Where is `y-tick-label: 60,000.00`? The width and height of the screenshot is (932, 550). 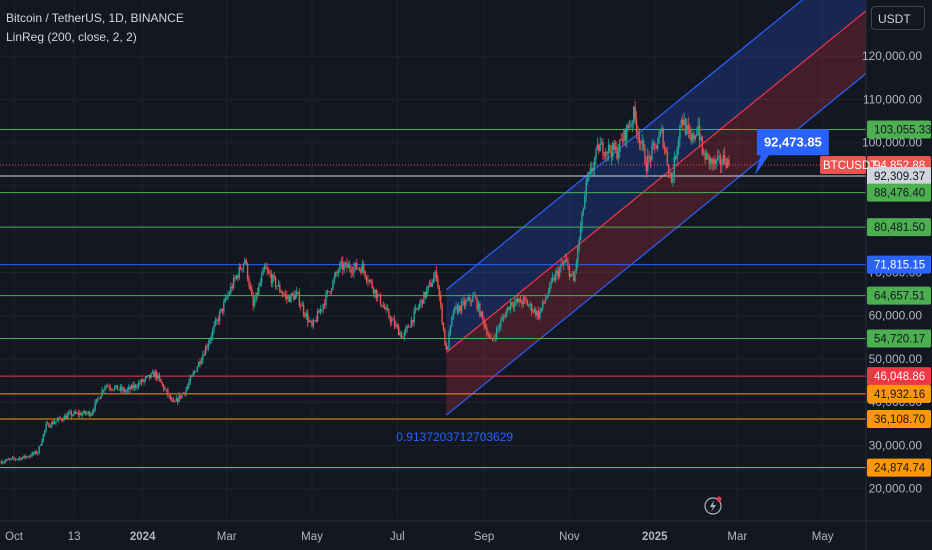
y-tick-label: 60,000.00 is located at coordinates (896, 316).